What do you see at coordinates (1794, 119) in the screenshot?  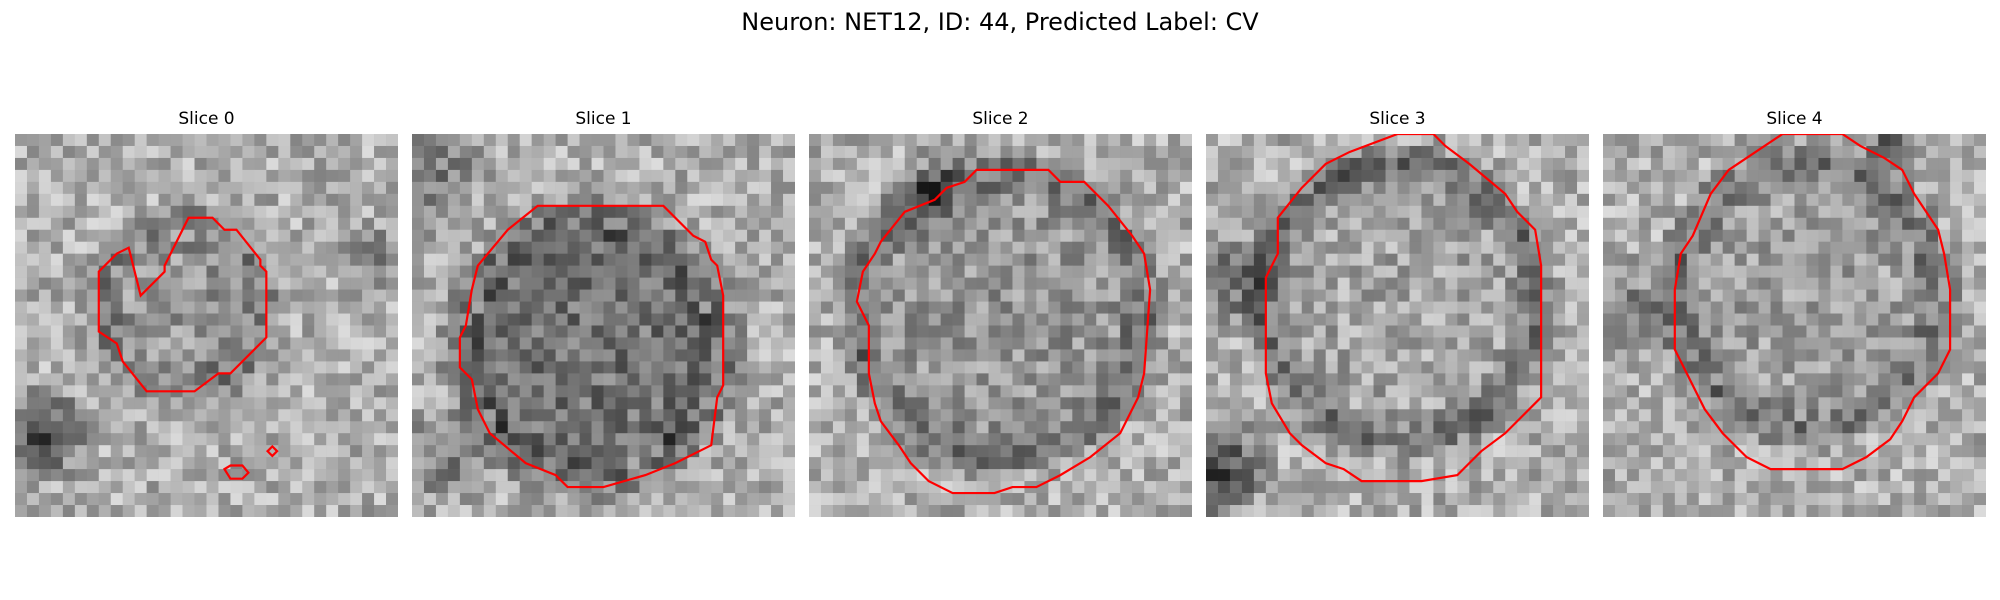 I see `slice-title-4: Slice 4` at bounding box center [1794, 119].